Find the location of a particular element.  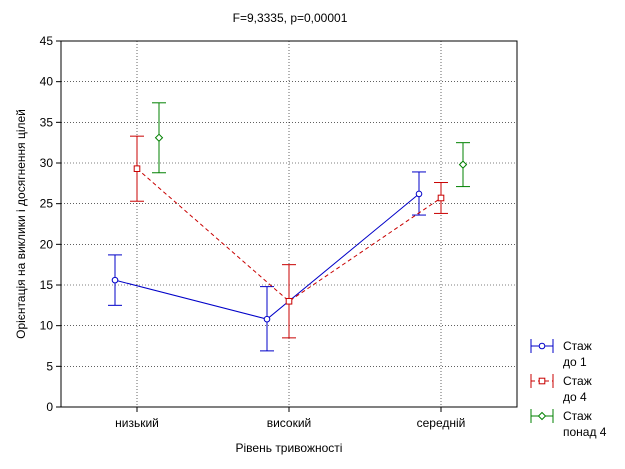

y-tick-label: 25 is located at coordinates (47, 204).